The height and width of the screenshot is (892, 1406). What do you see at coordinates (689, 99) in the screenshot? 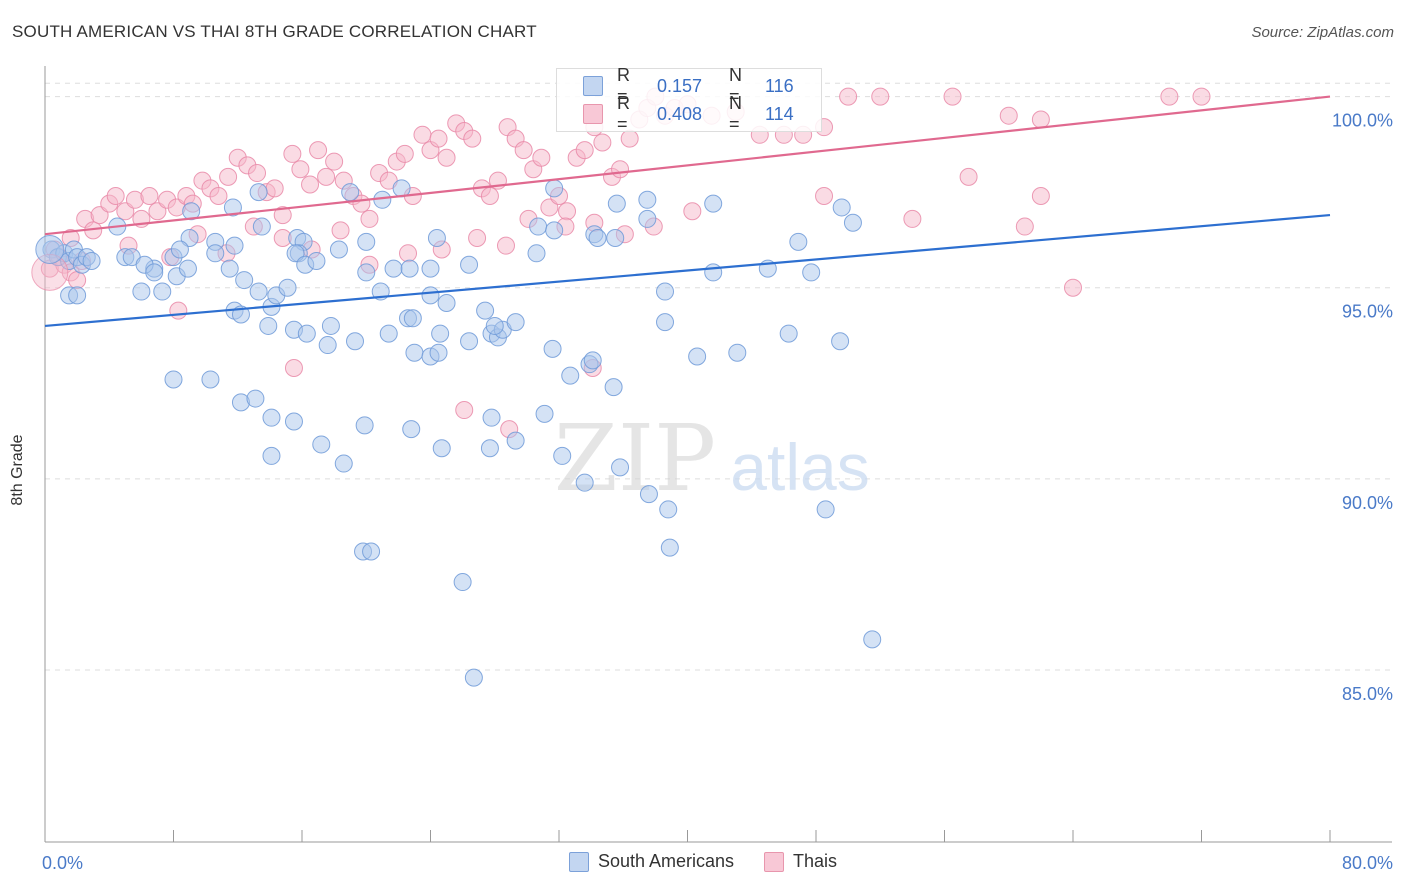
I see `stats-legend: R = 0.157 N = 116 R = 0.408 N = 114` at bounding box center [689, 99].